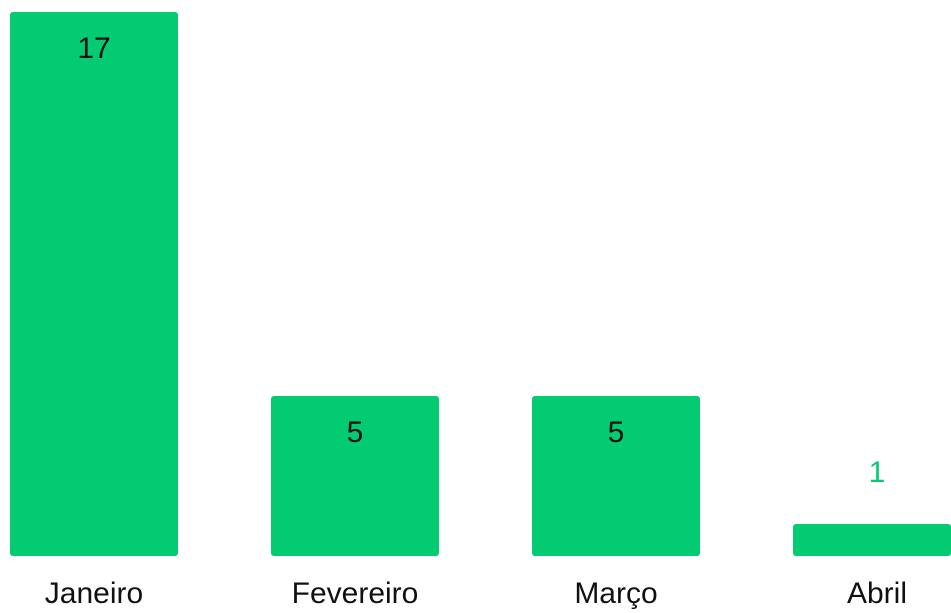  I want to click on category-label: Março, so click(615, 593).